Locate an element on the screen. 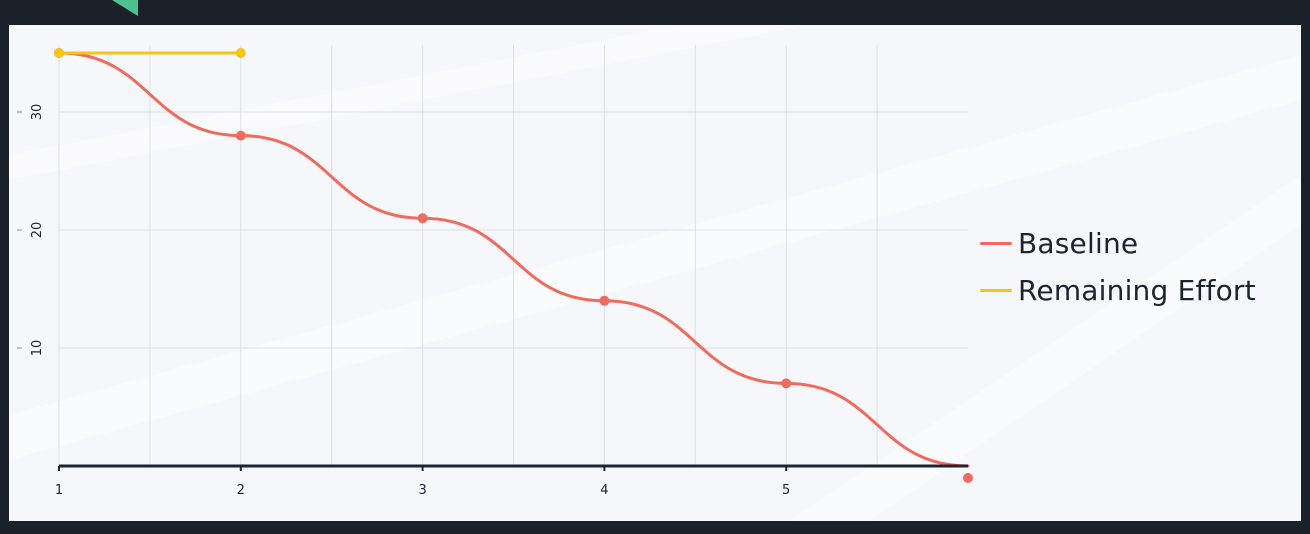 The height and width of the screenshot is (534, 1310). y-tick-label: 10 is located at coordinates (37, 348).